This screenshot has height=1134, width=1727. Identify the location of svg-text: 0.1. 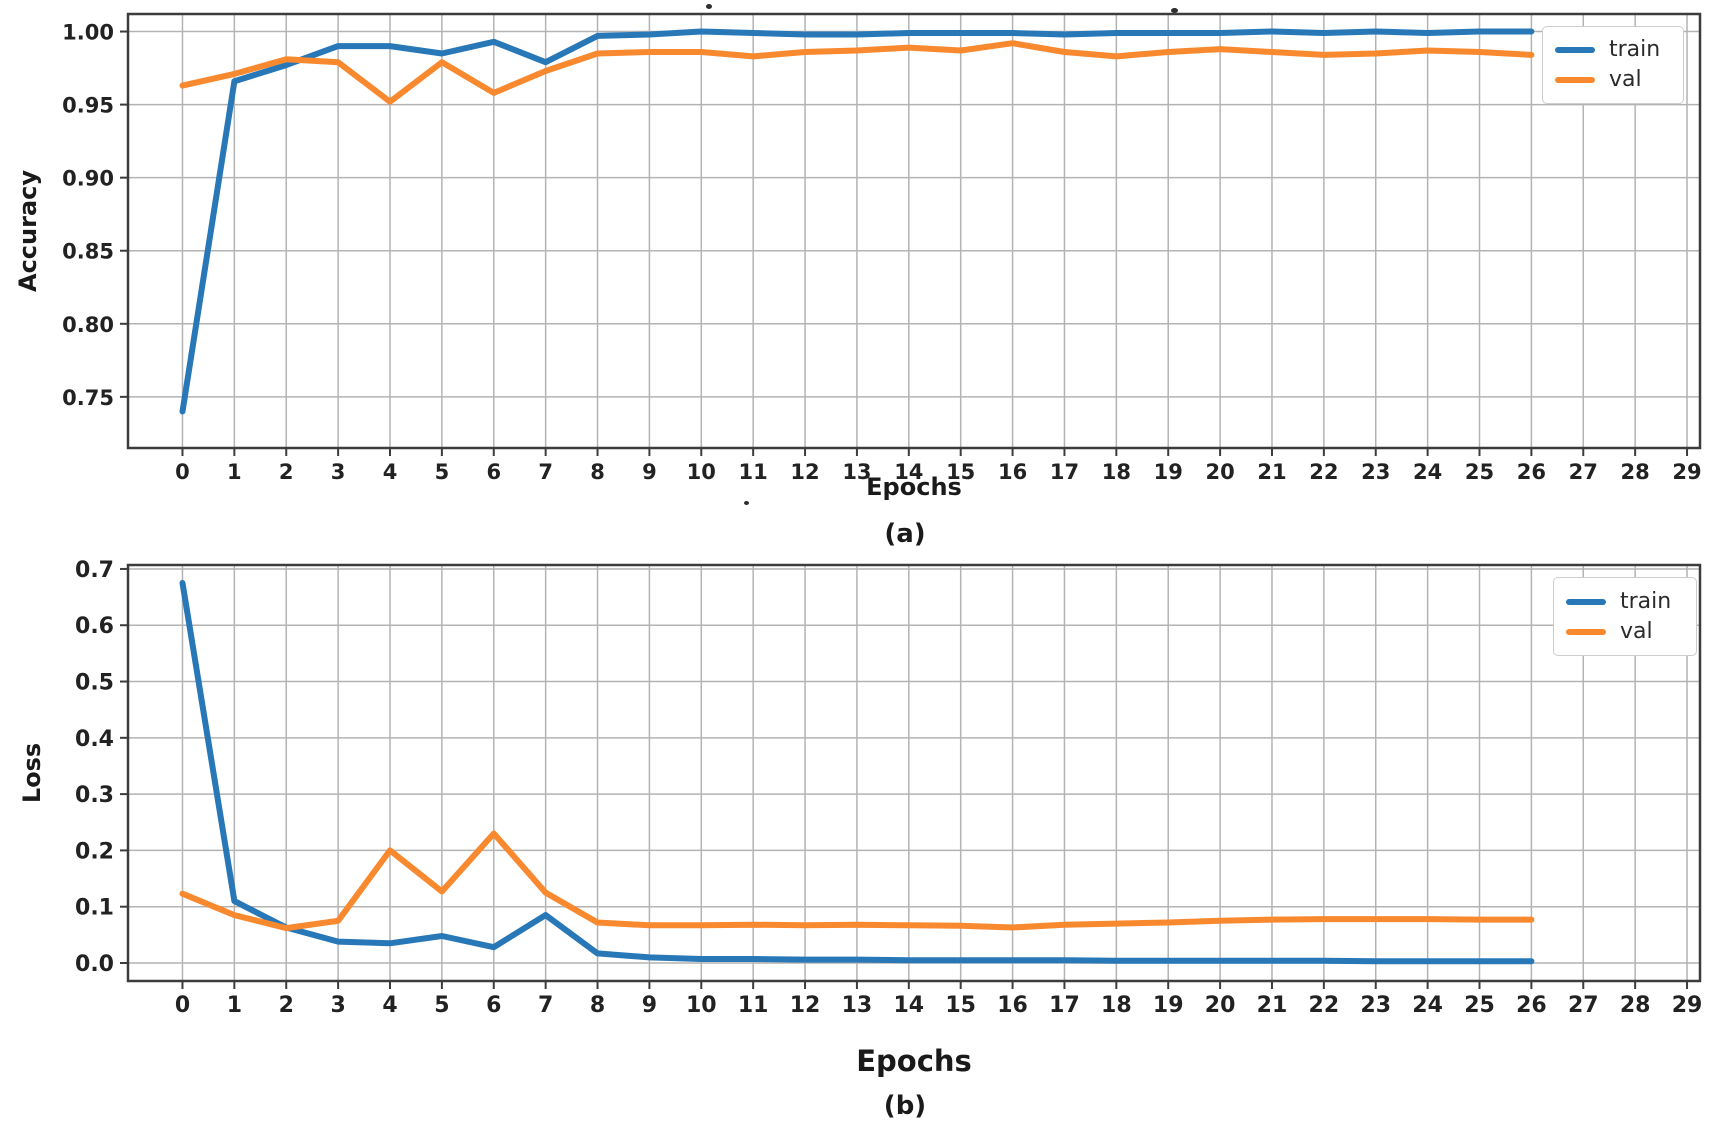
(94, 908).